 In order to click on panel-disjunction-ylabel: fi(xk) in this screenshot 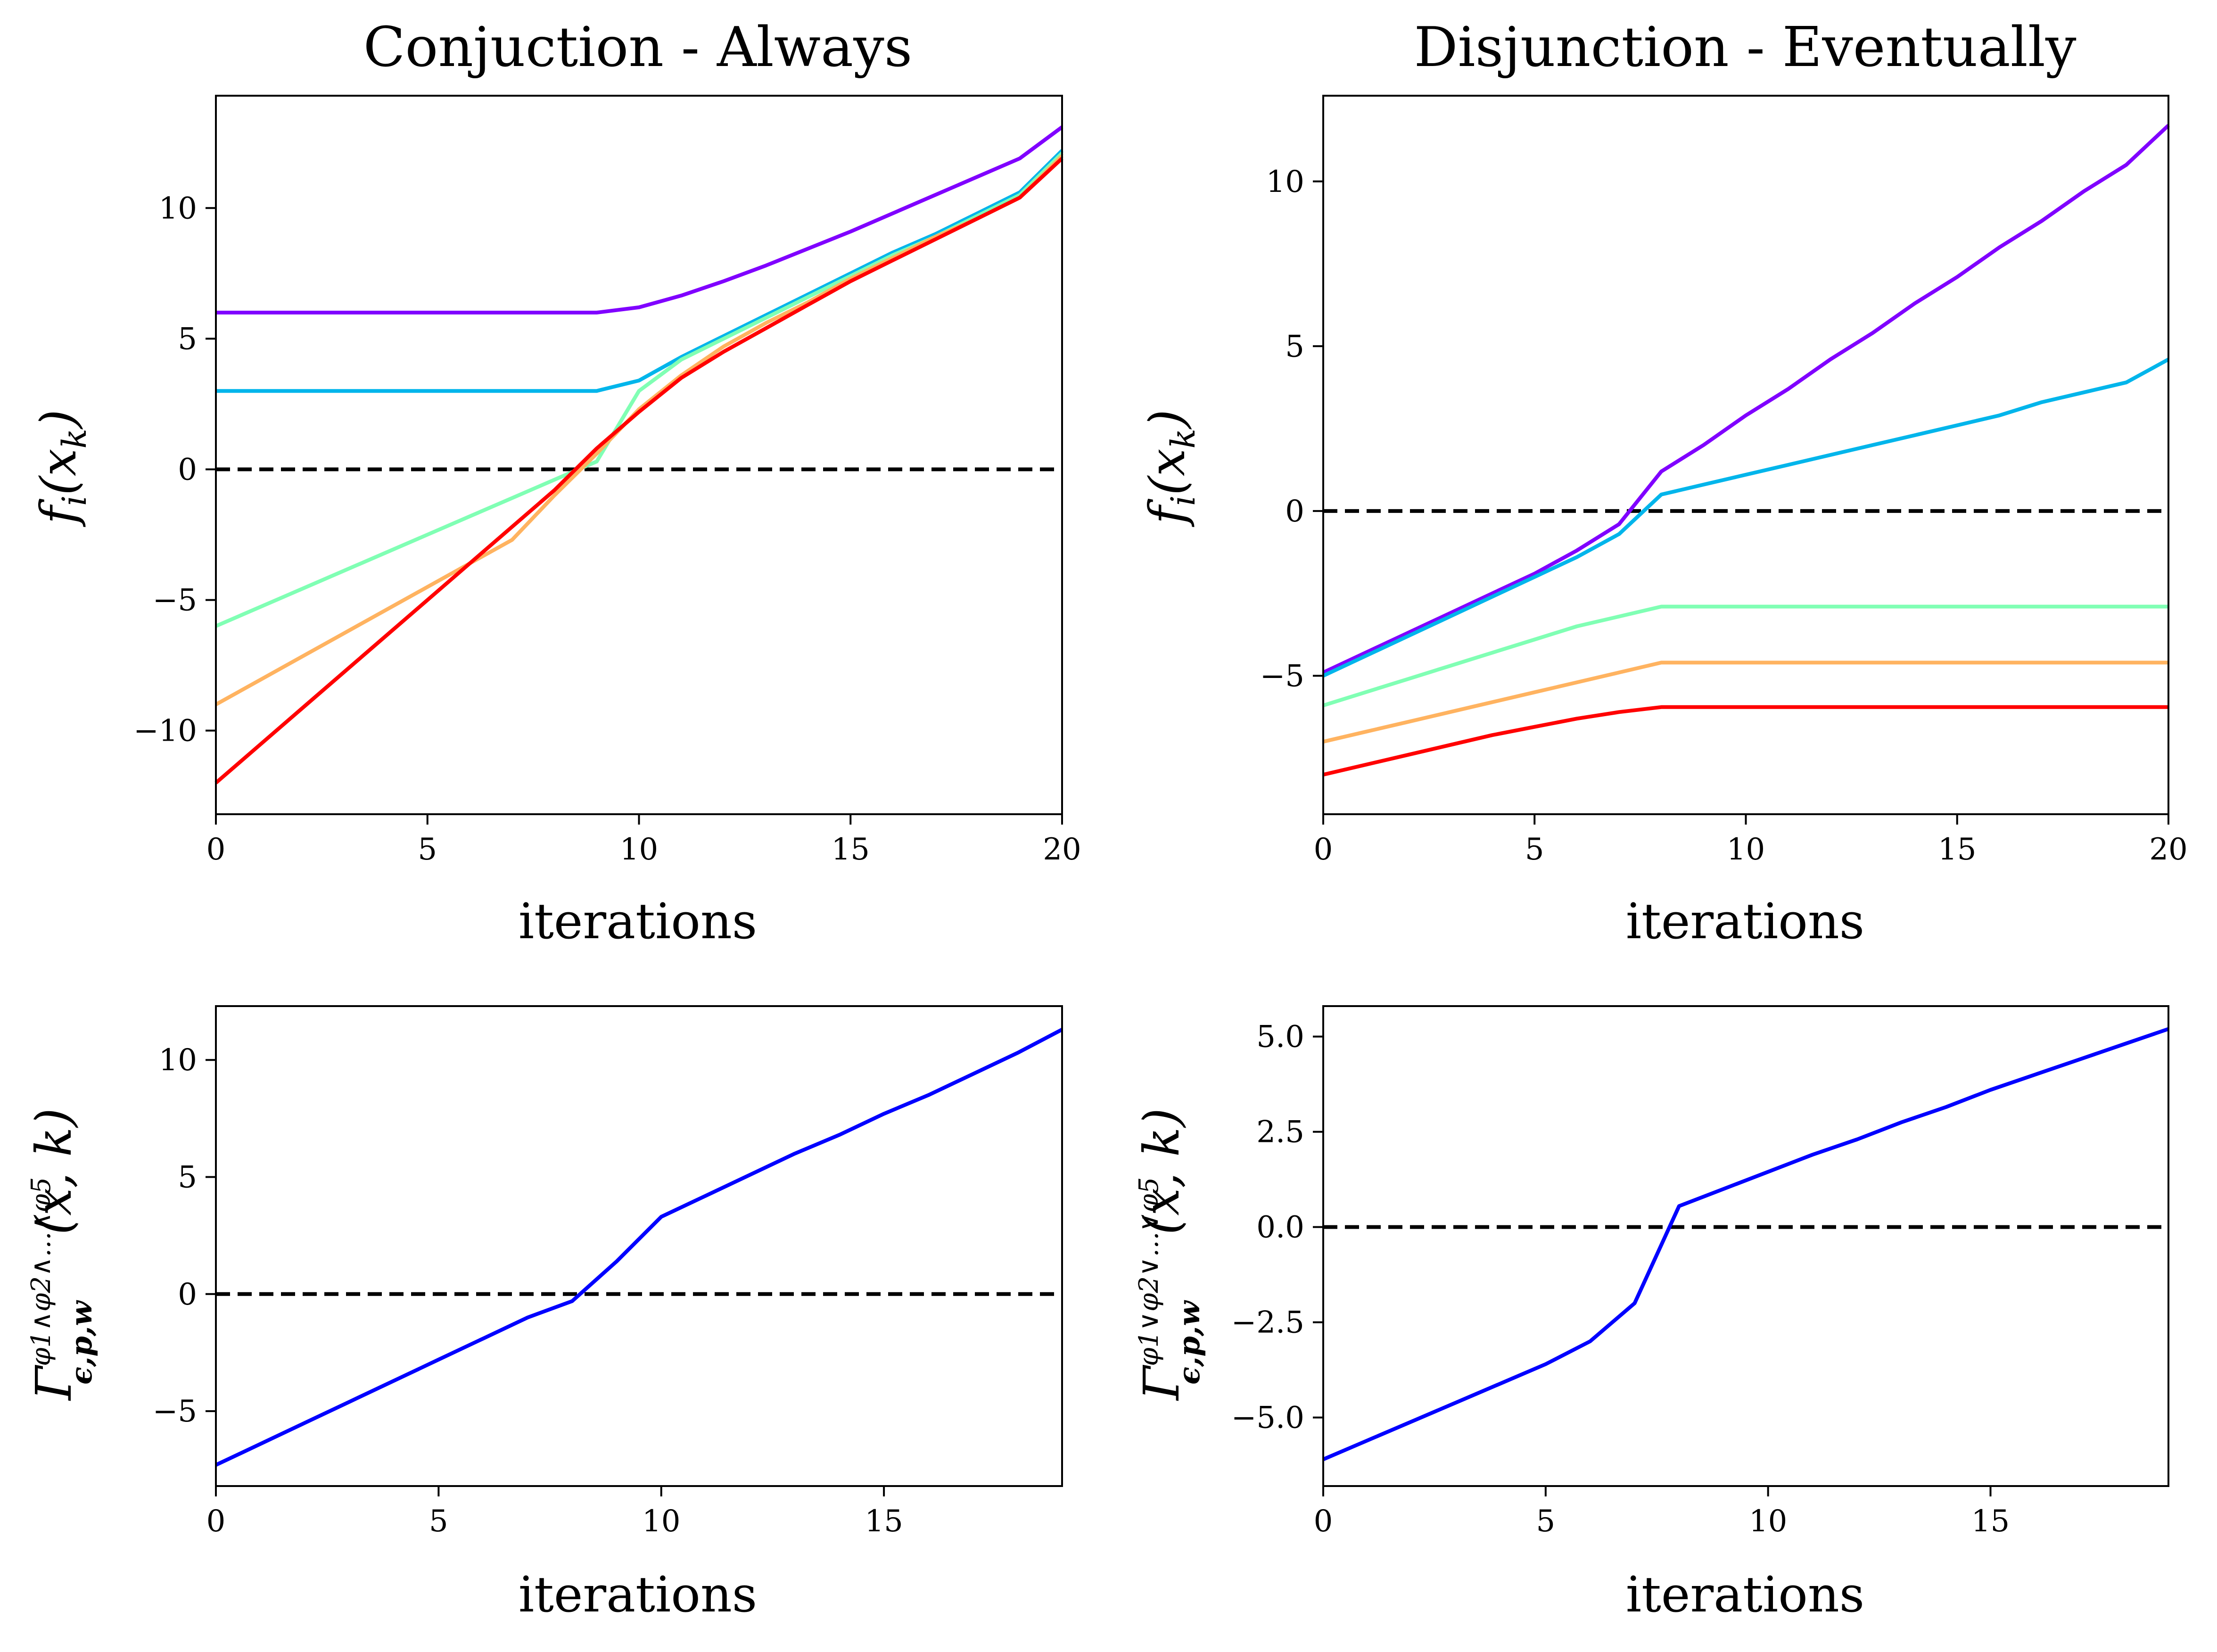, I will do `click(1171, 468)`.